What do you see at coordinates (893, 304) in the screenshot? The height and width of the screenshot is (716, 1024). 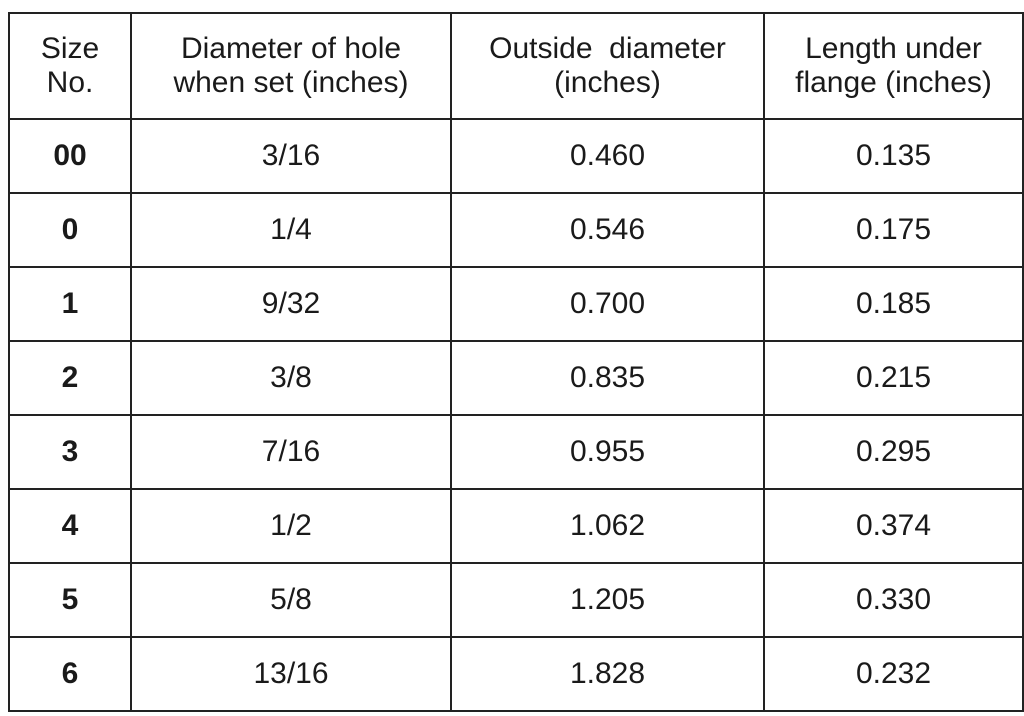 I see `table-cell: 0.185` at bounding box center [893, 304].